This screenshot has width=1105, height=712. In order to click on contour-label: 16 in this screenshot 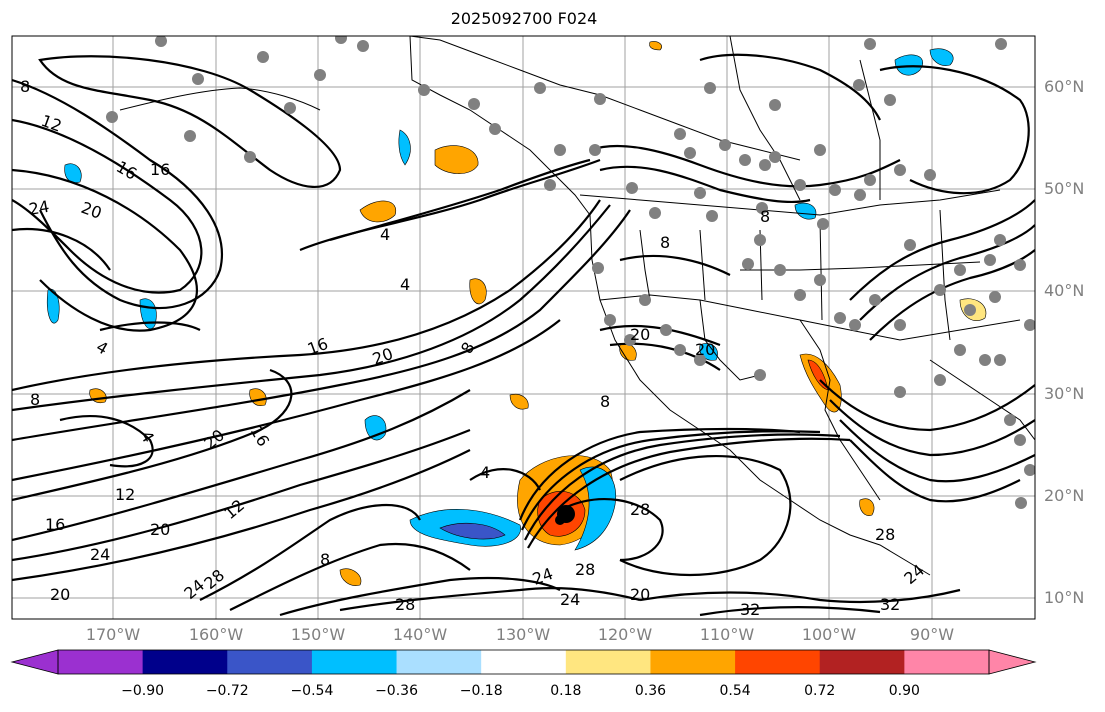, I will do `click(160, 169)`.